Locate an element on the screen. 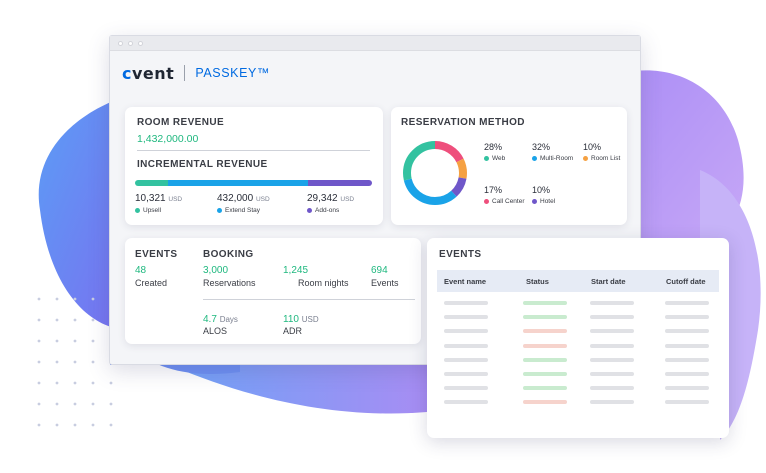 This screenshot has width=766, height=473. web-label: Web is located at coordinates (499, 158).